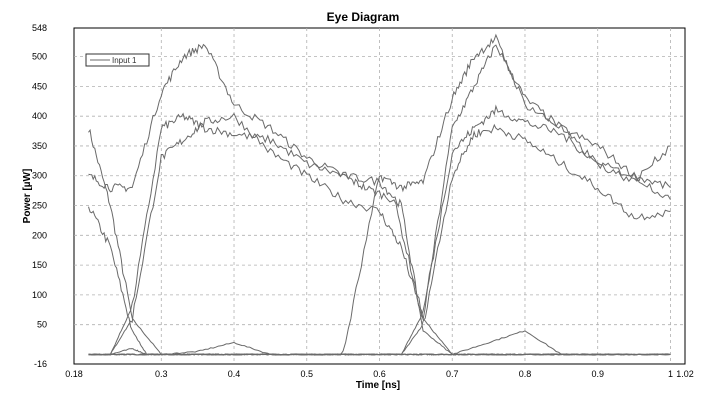 This screenshot has width=727, height=405. What do you see at coordinates (39, 265) in the screenshot?
I see `y-tick-label: 150` at bounding box center [39, 265].